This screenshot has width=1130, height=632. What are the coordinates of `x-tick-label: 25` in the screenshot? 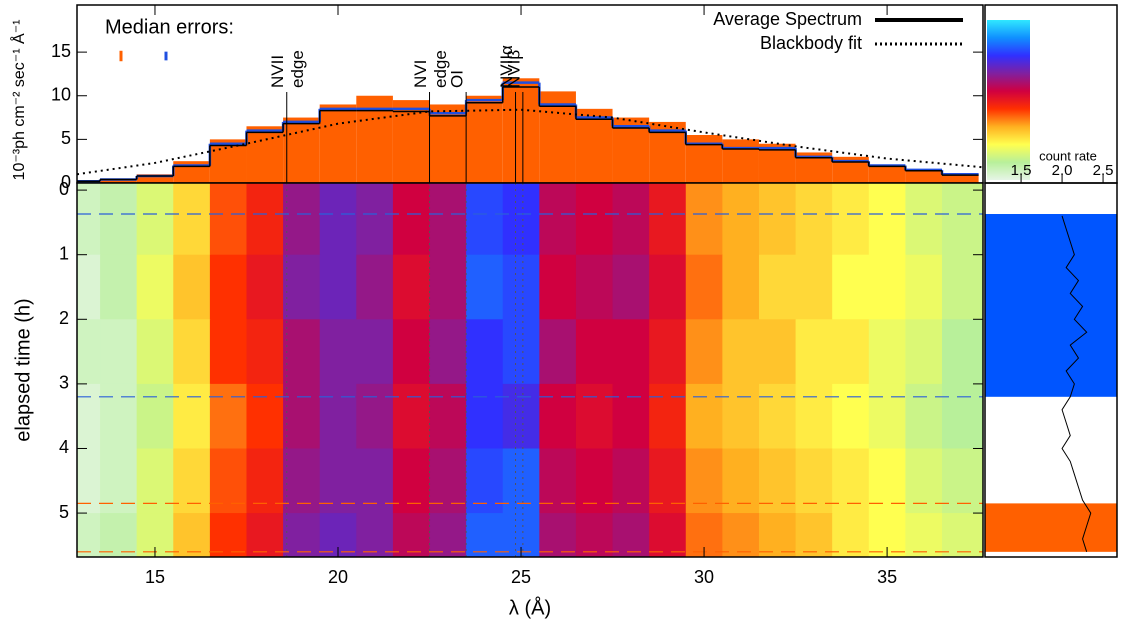 It's located at (521, 577).